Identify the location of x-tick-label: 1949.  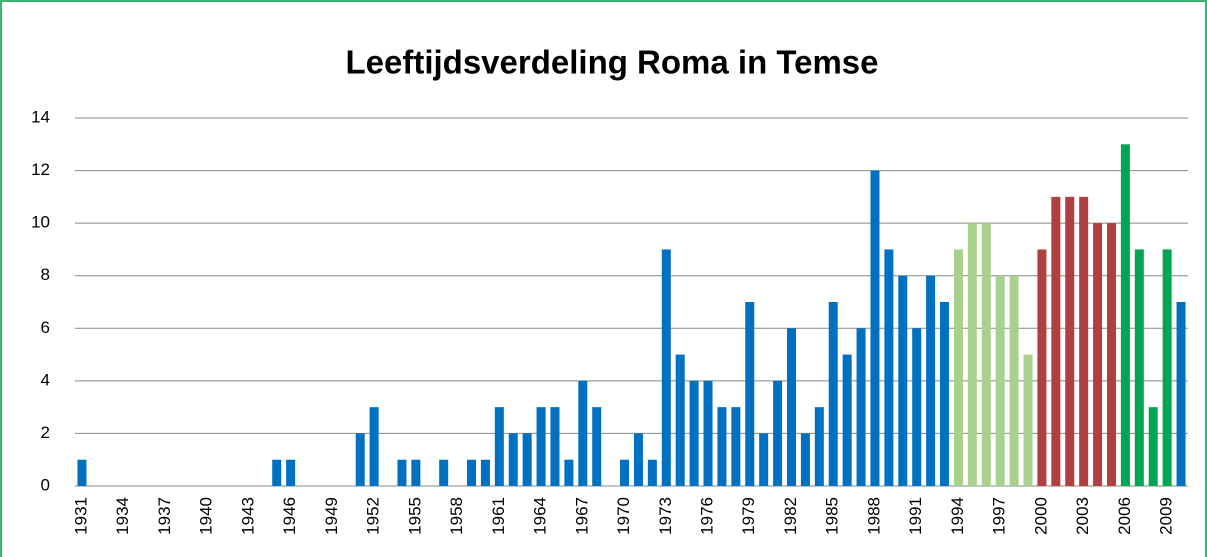
(331, 516).